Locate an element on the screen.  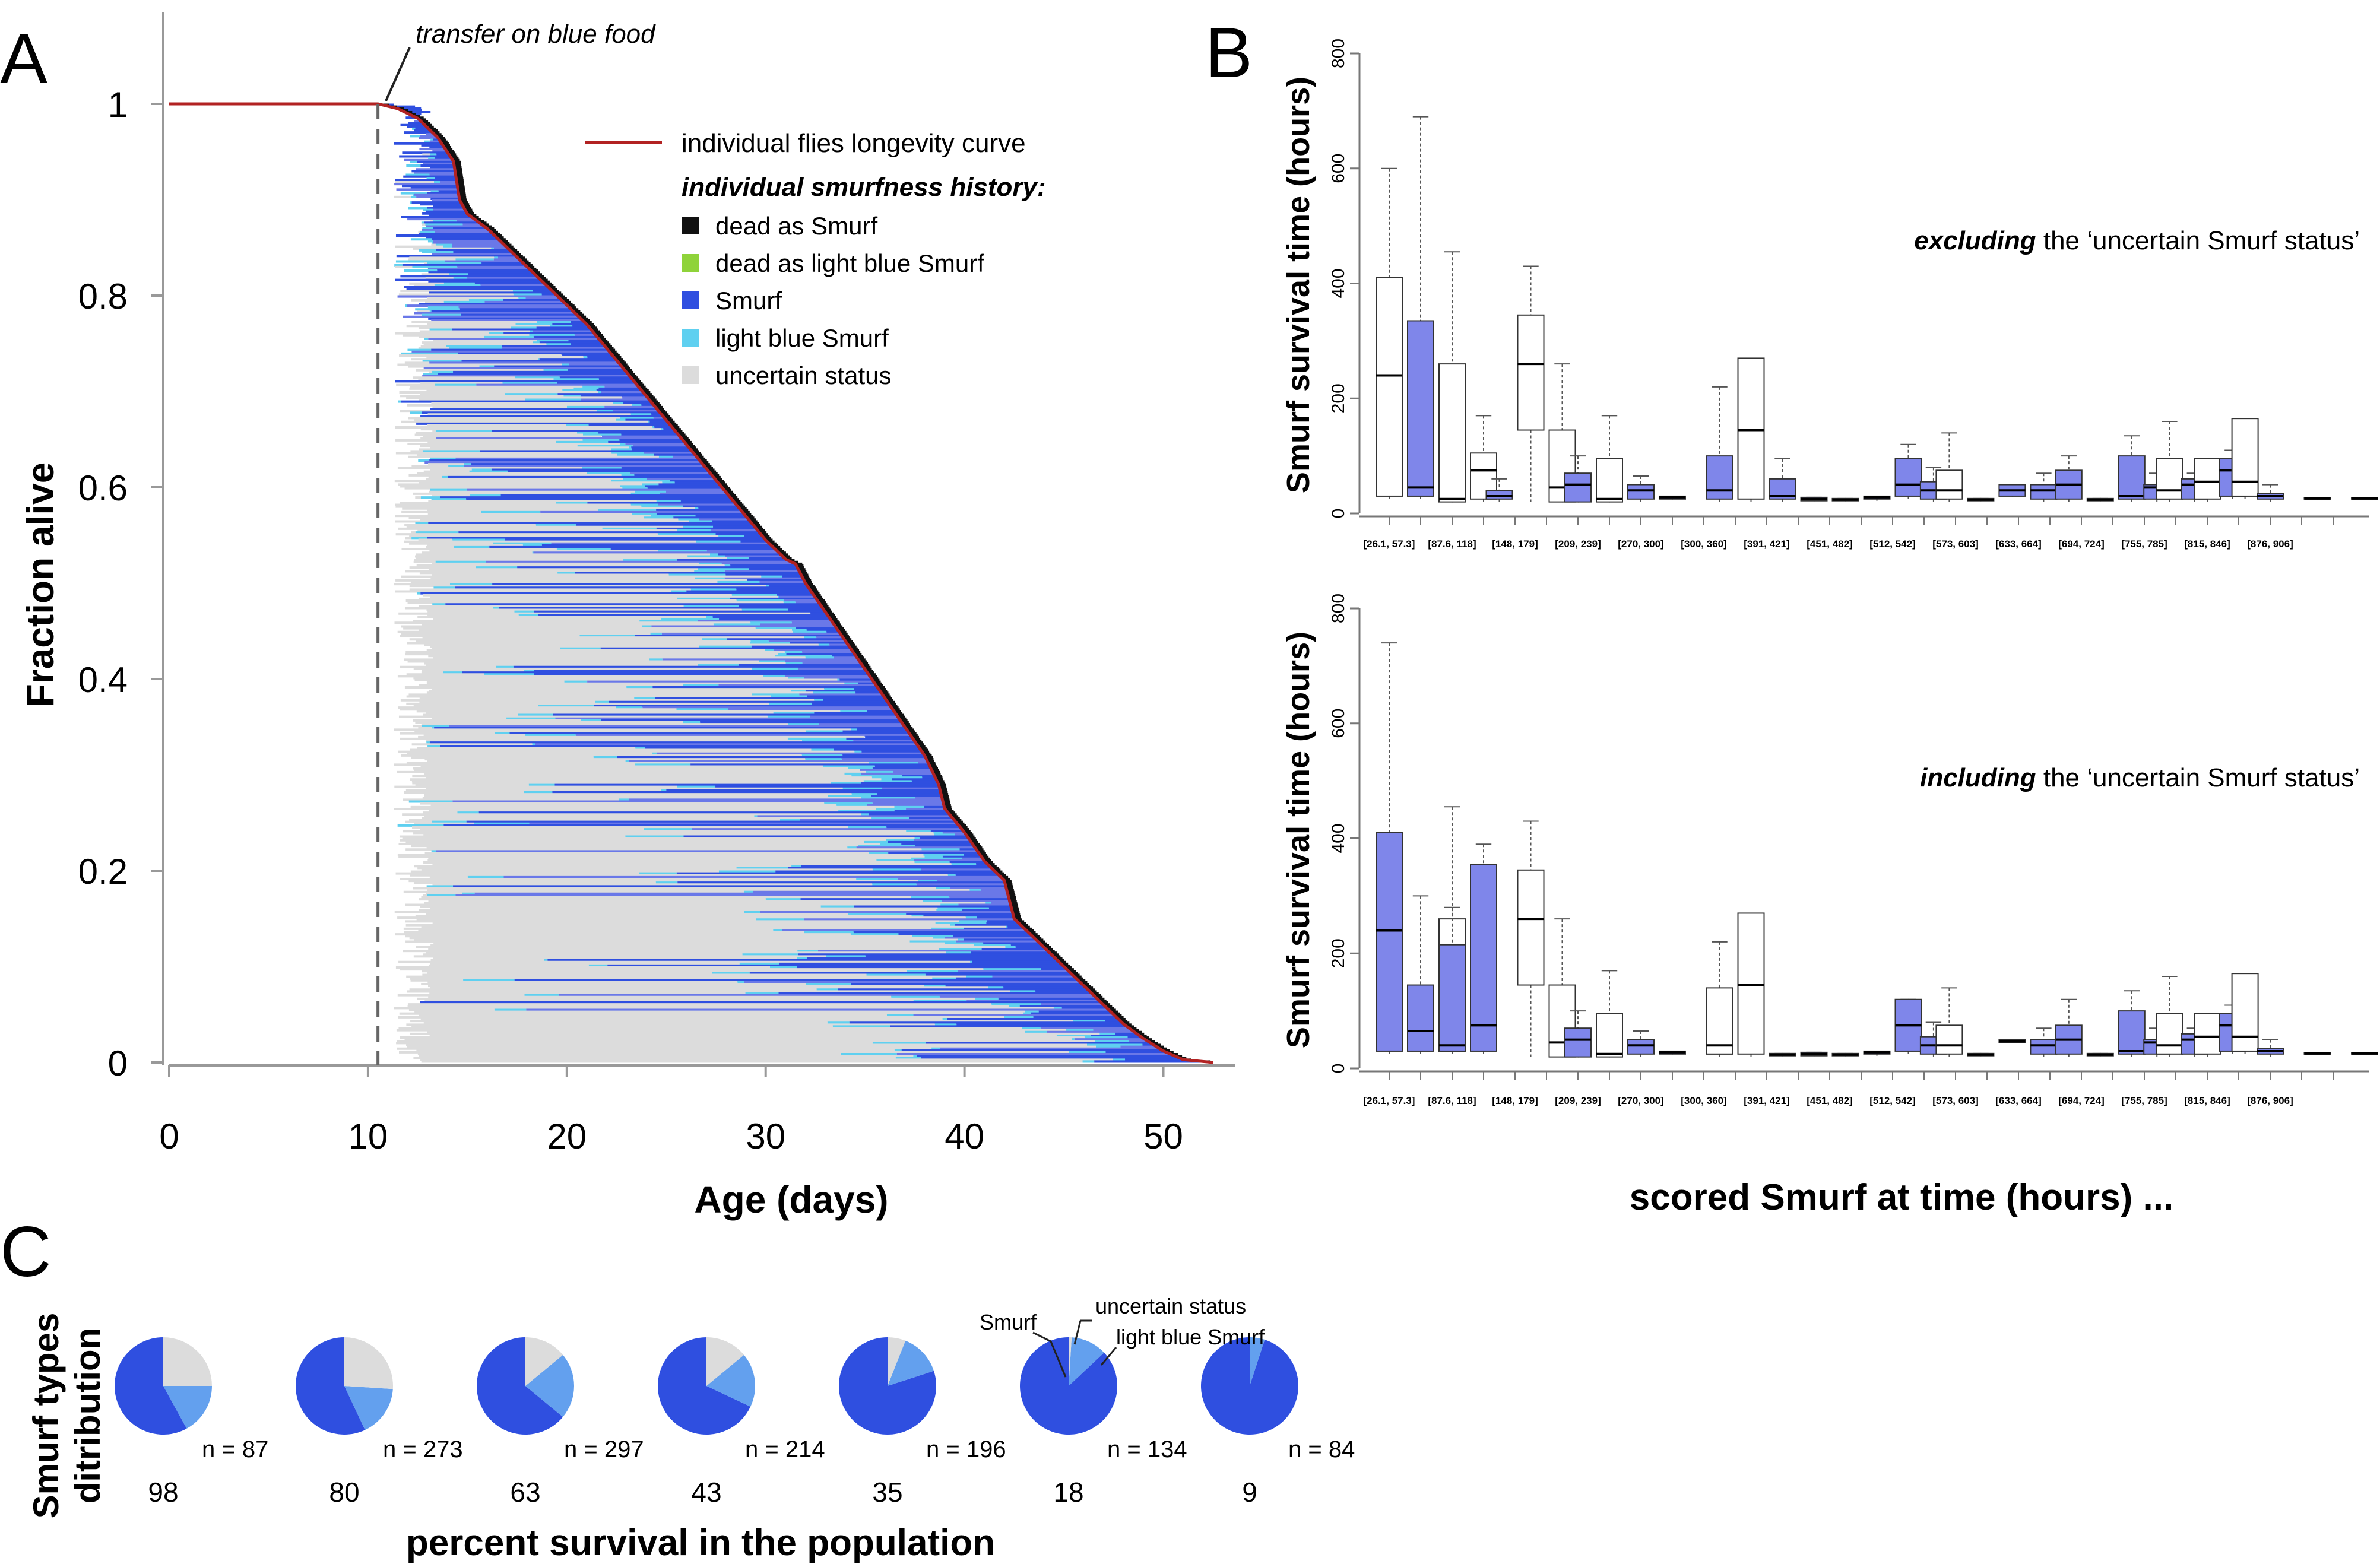
pie-survival-label: 80 is located at coordinates (344, 1492).